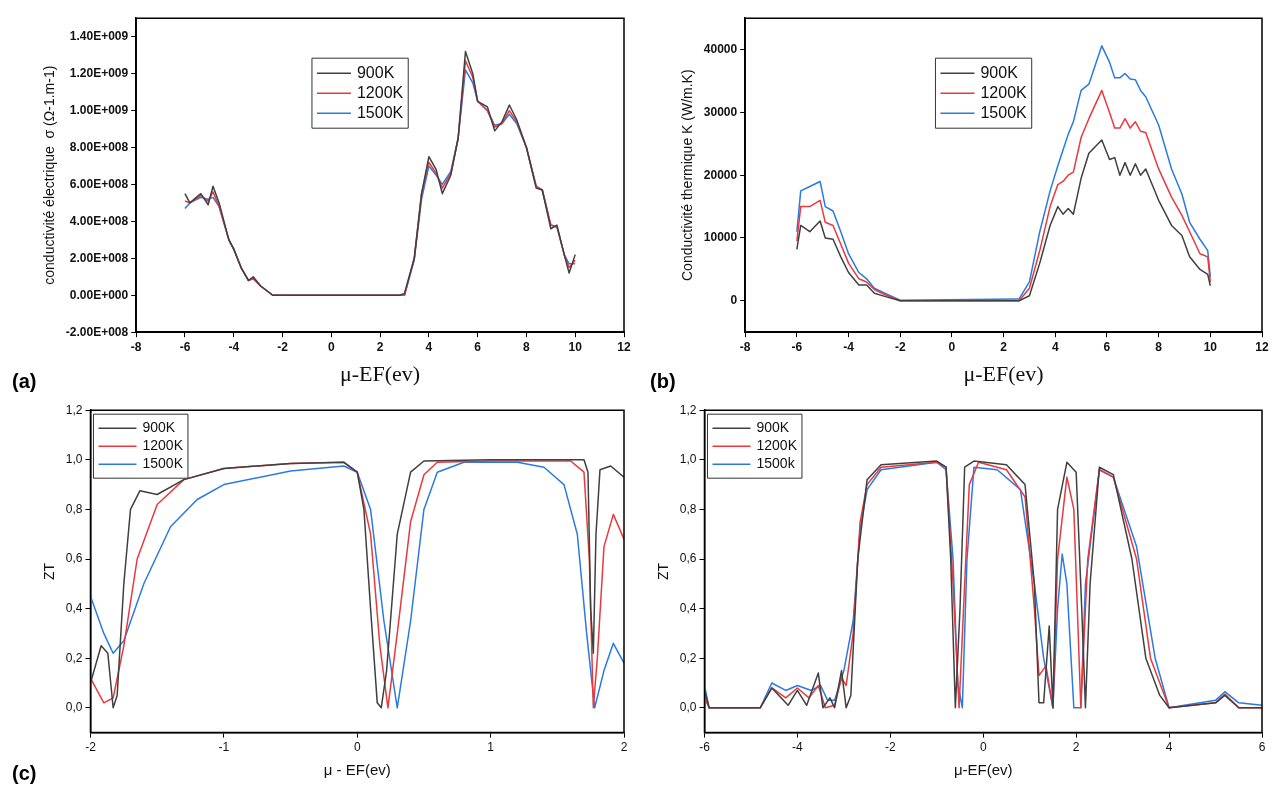 This screenshot has height=790, width=1284. I want to click on y-tick-label: 1.00E+009, so click(99, 109).